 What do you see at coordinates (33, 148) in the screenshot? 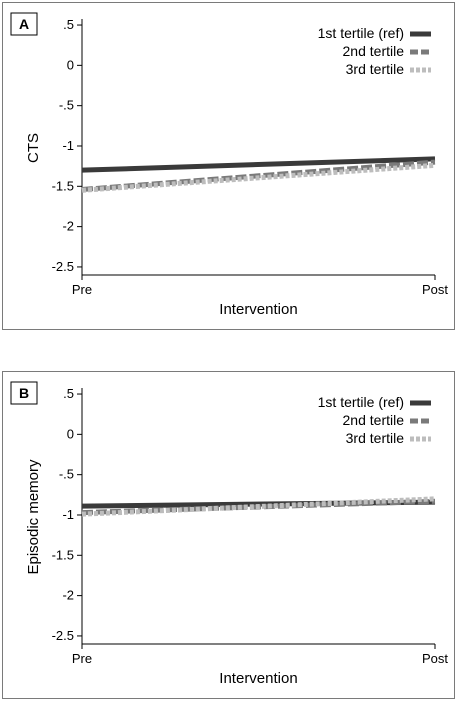
I see `y-axis-title: CTS` at bounding box center [33, 148].